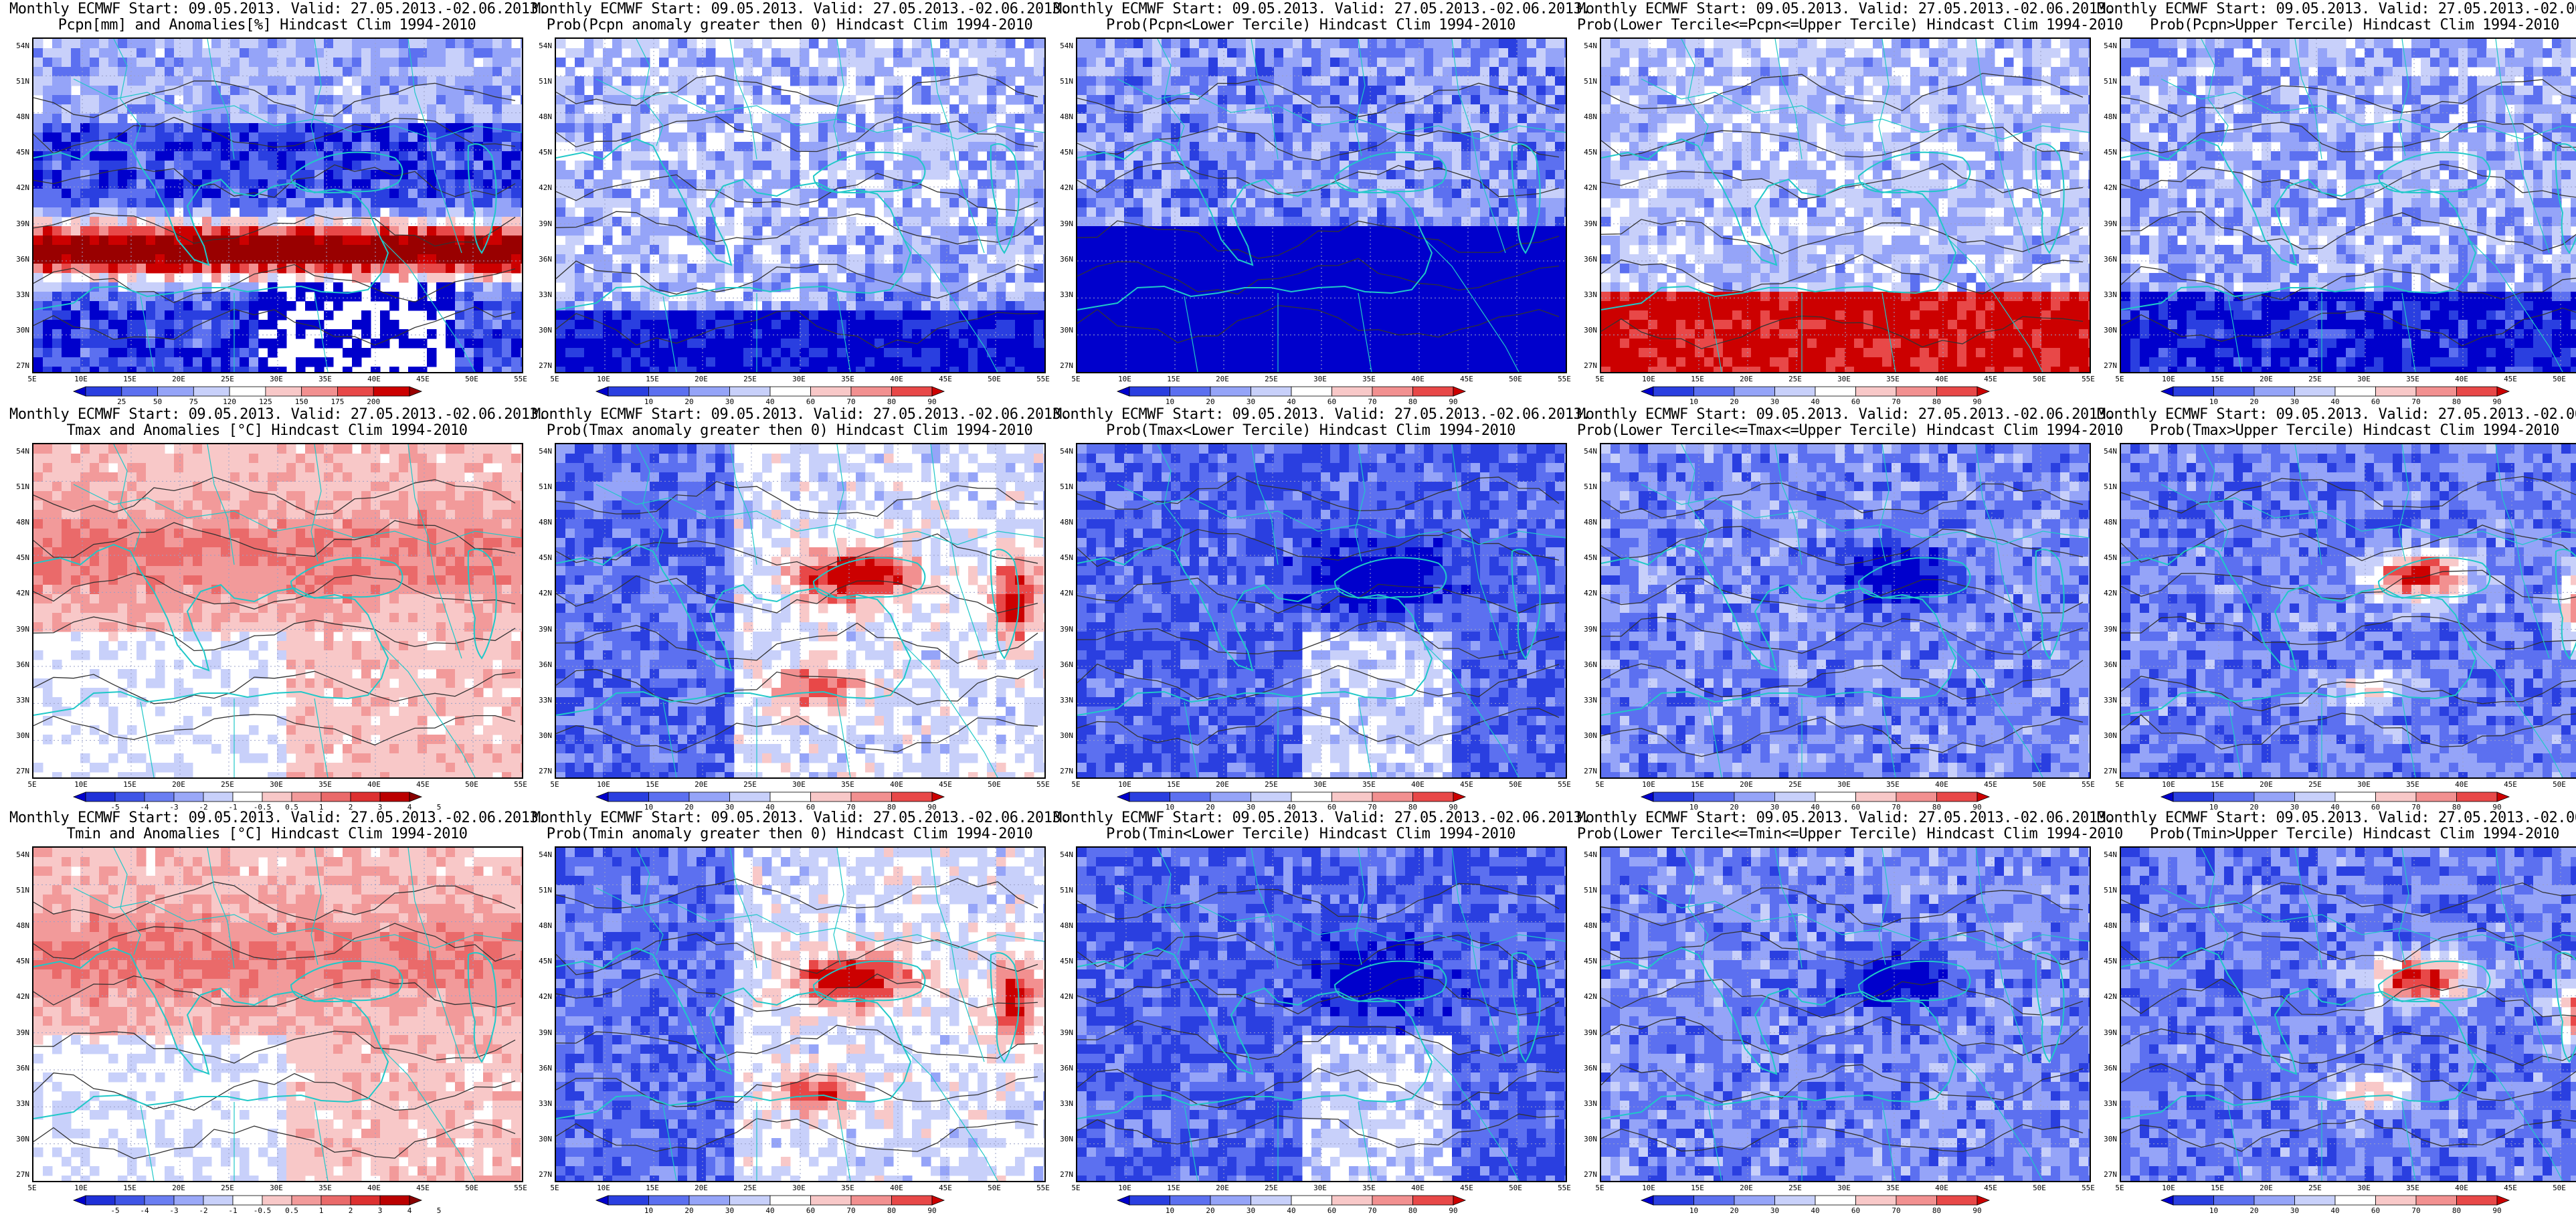 Image resolution: width=2576 pixels, height=1215 pixels. What do you see at coordinates (602, 391) in the screenshot?
I see `colorbar-min-arrow` at bounding box center [602, 391].